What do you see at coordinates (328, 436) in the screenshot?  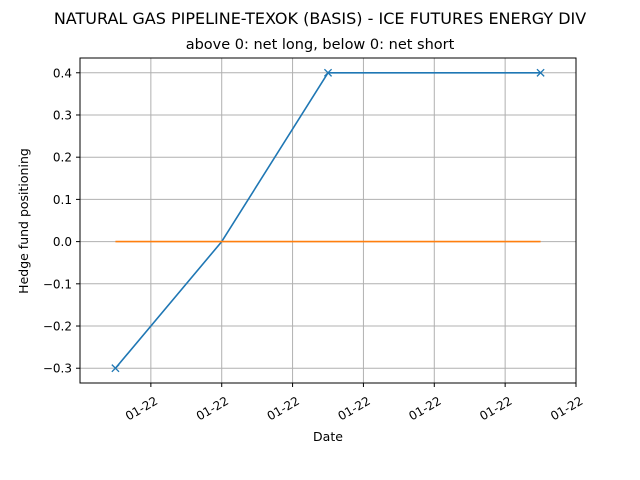 I see `x-axis-label: Date` at bounding box center [328, 436].